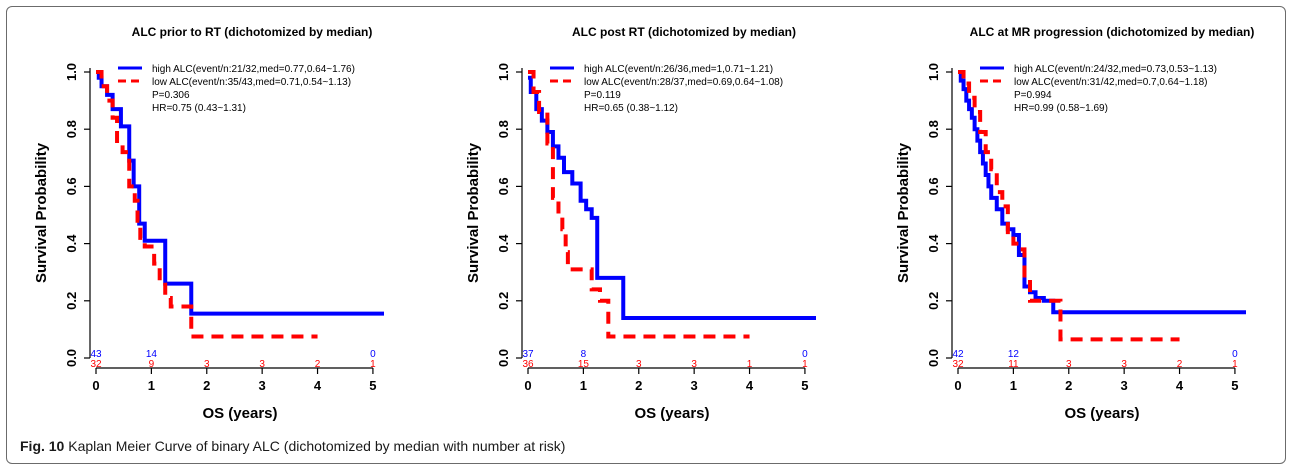  What do you see at coordinates (958, 354) in the screenshot?
I see `at-risk-high: 42` at bounding box center [958, 354].